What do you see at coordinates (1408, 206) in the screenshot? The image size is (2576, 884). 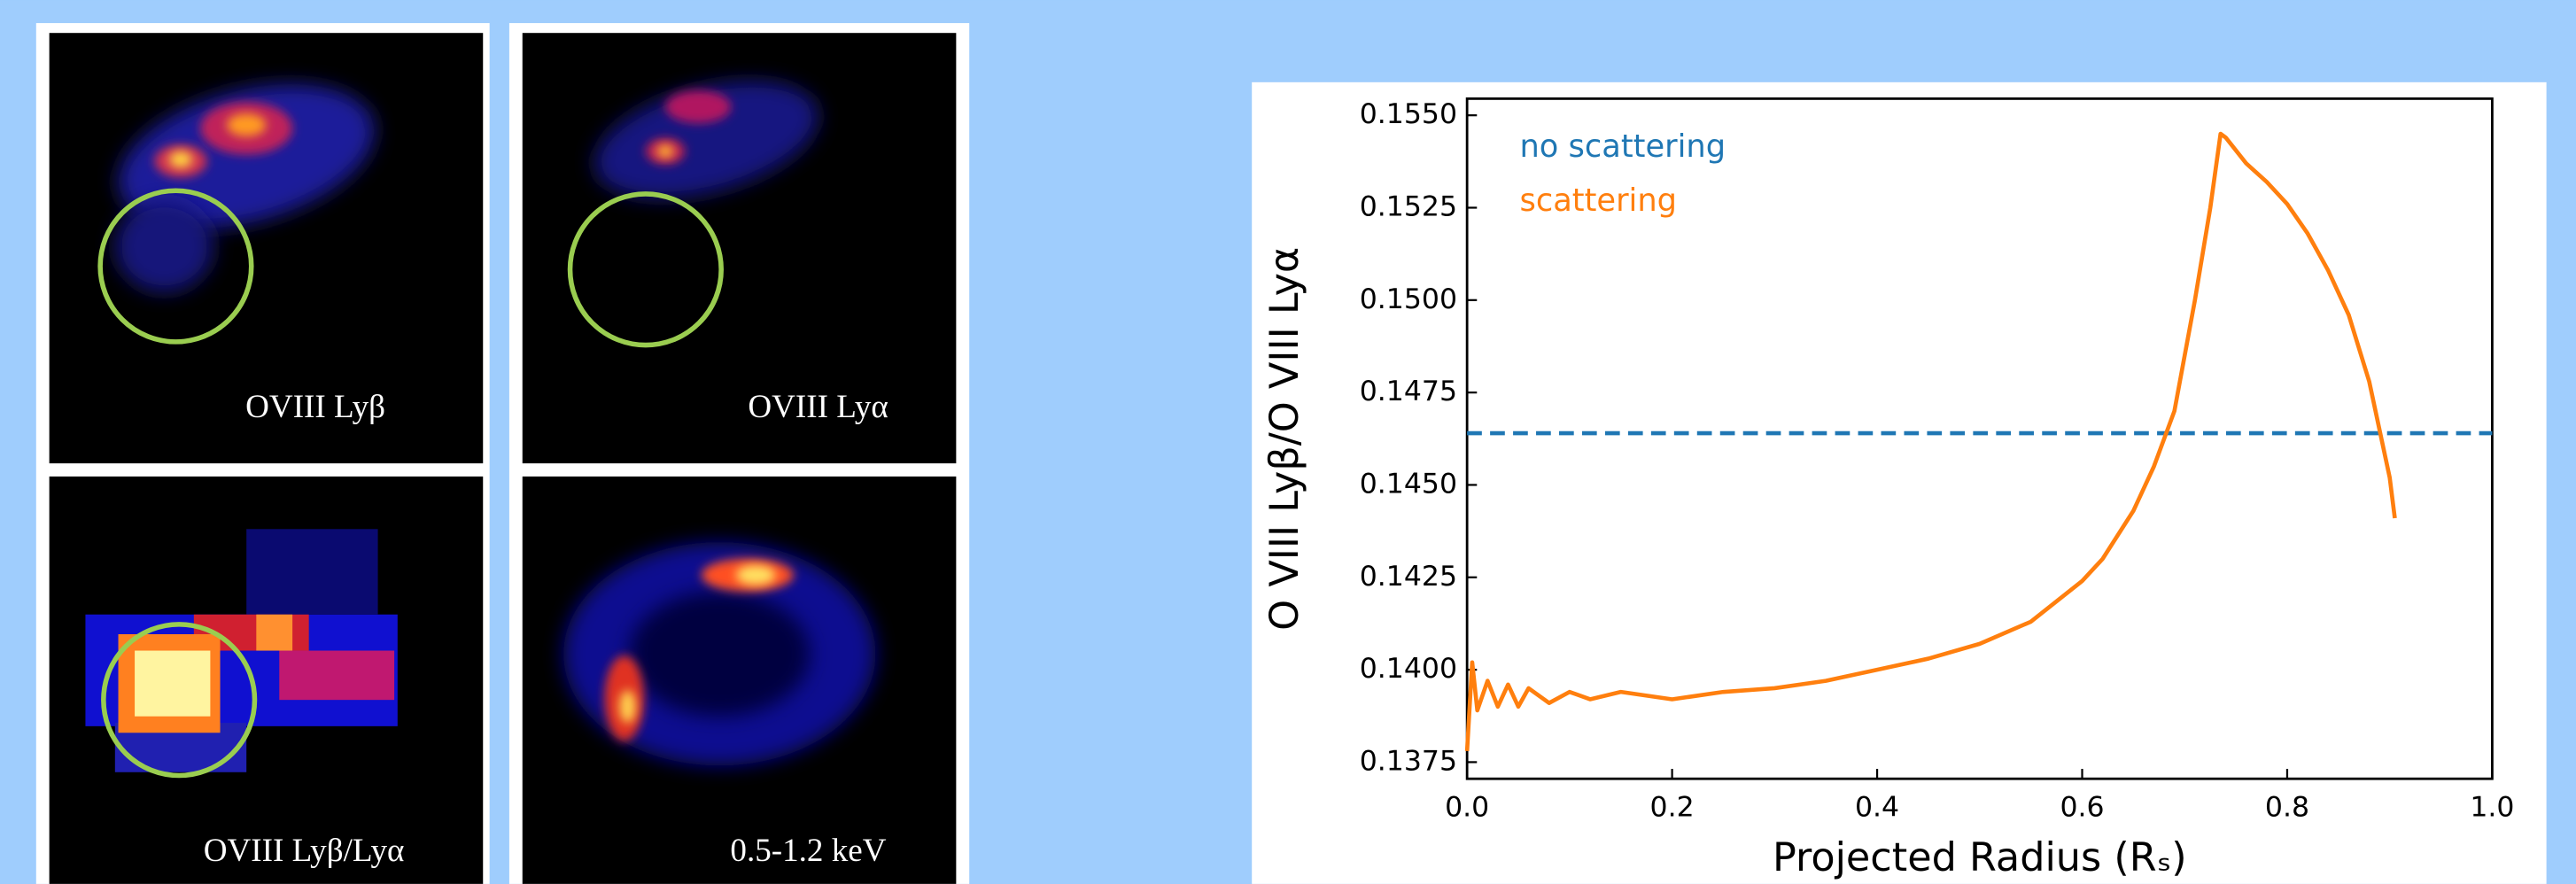 I see `y-tick-label: 0.1525` at bounding box center [1408, 206].